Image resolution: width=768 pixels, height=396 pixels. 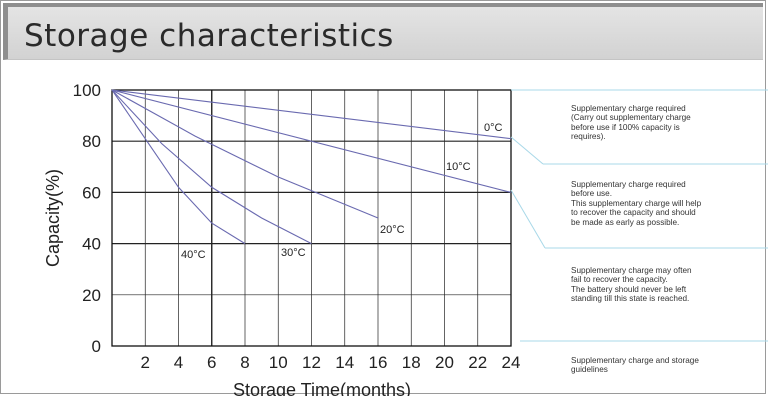 What do you see at coordinates (96, 346) in the screenshot?
I see `y-tick-label: 0` at bounding box center [96, 346].